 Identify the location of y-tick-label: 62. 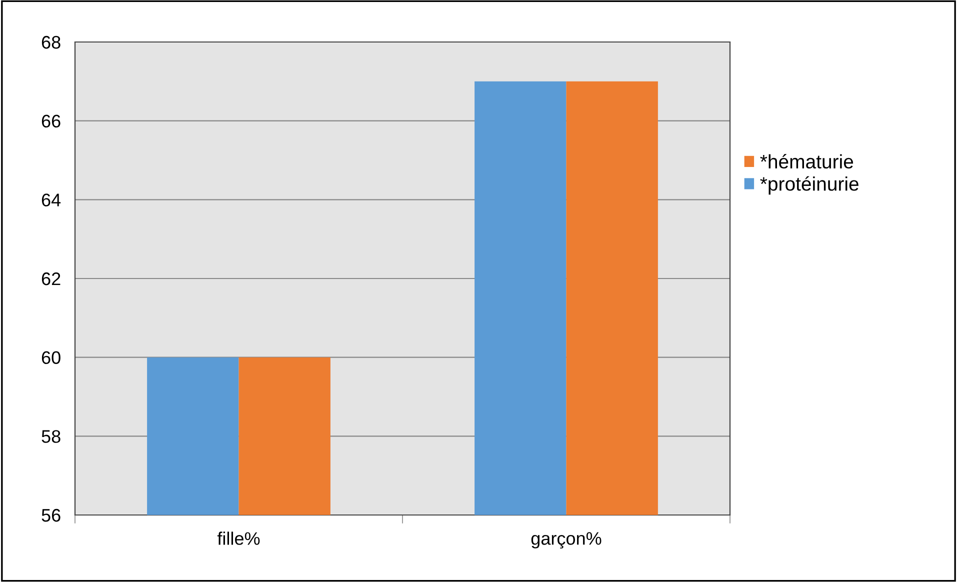
(51, 279).